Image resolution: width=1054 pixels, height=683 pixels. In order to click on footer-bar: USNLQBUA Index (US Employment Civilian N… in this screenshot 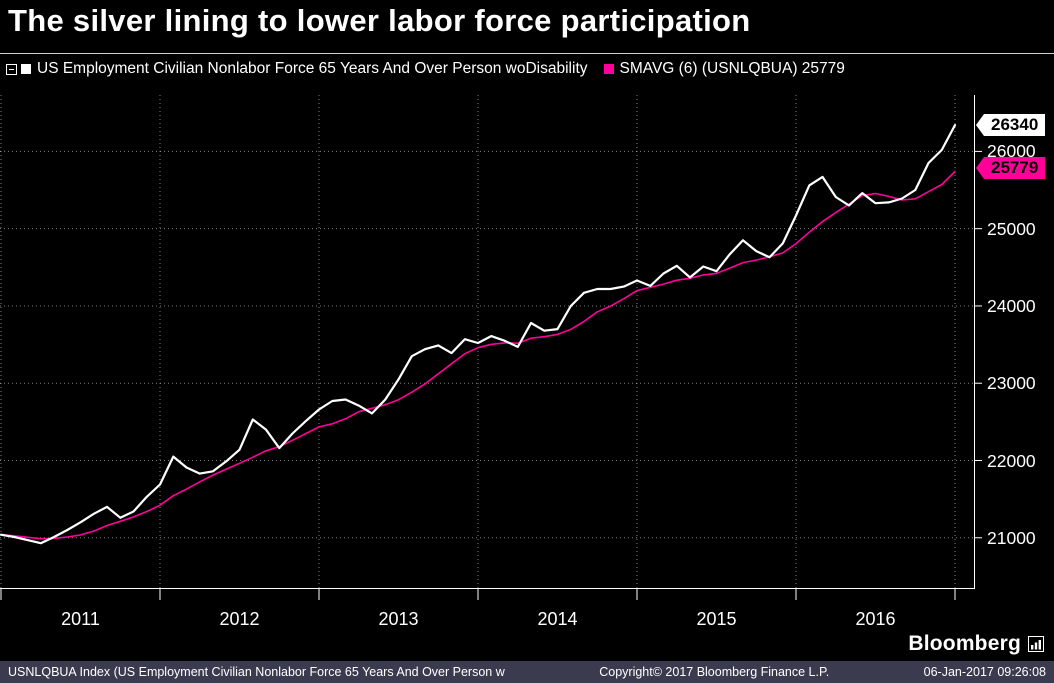, I will do `click(527, 672)`.